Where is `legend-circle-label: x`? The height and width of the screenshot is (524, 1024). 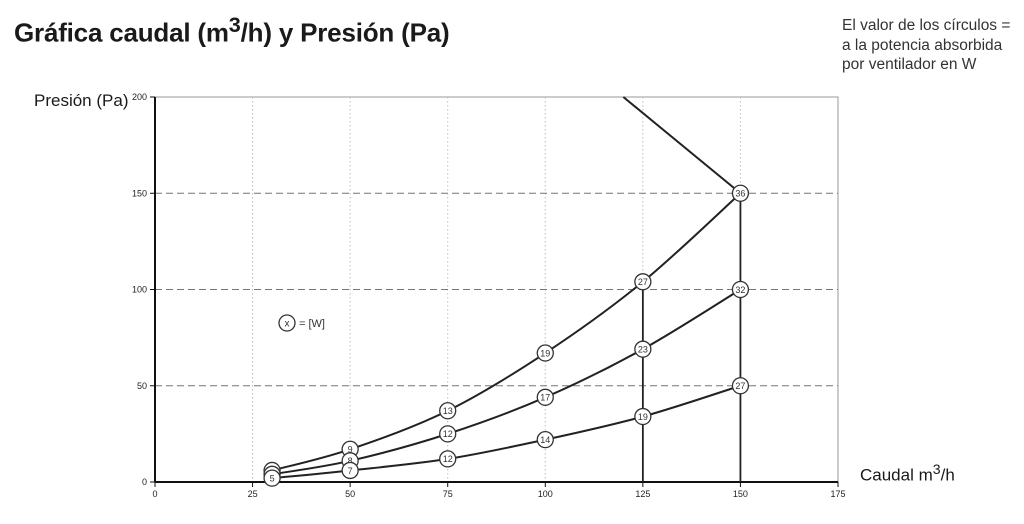 legend-circle-label: x is located at coordinates (287, 324).